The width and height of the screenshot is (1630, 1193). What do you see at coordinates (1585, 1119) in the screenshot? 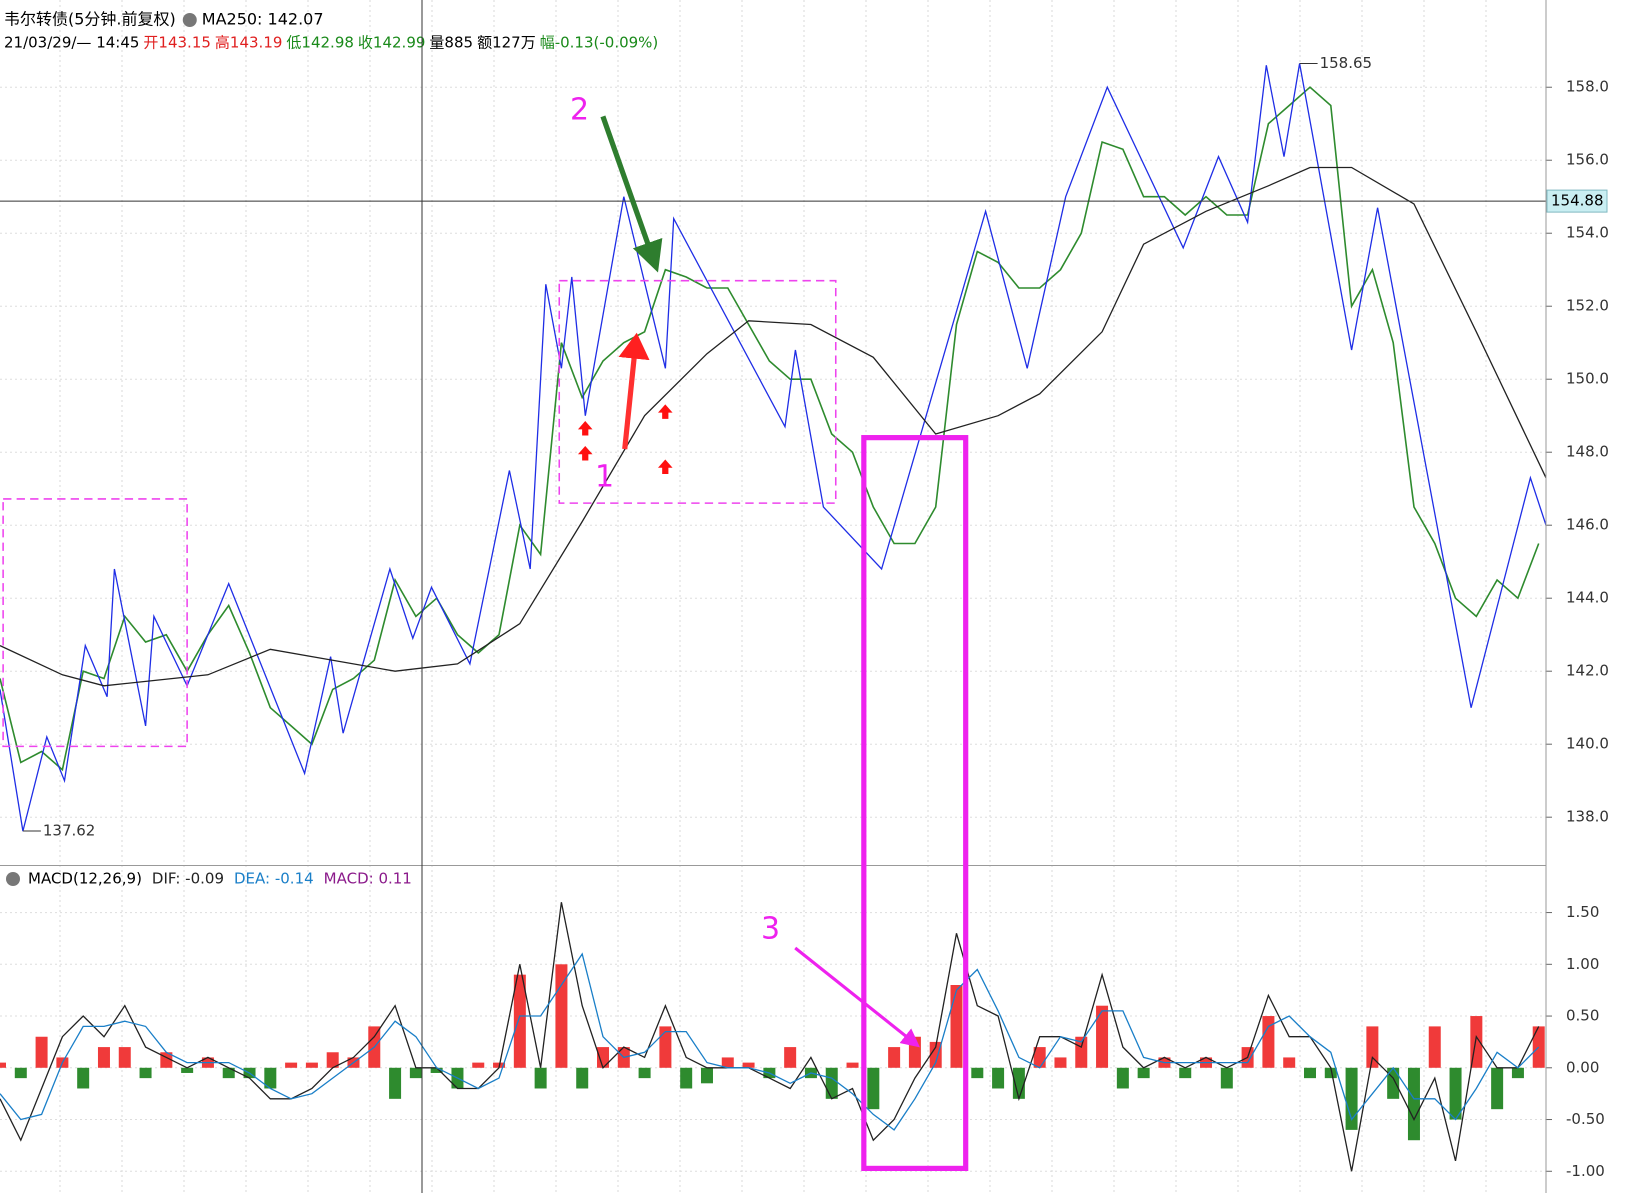
I see `y-tick-label: -0.50` at bounding box center [1585, 1119].